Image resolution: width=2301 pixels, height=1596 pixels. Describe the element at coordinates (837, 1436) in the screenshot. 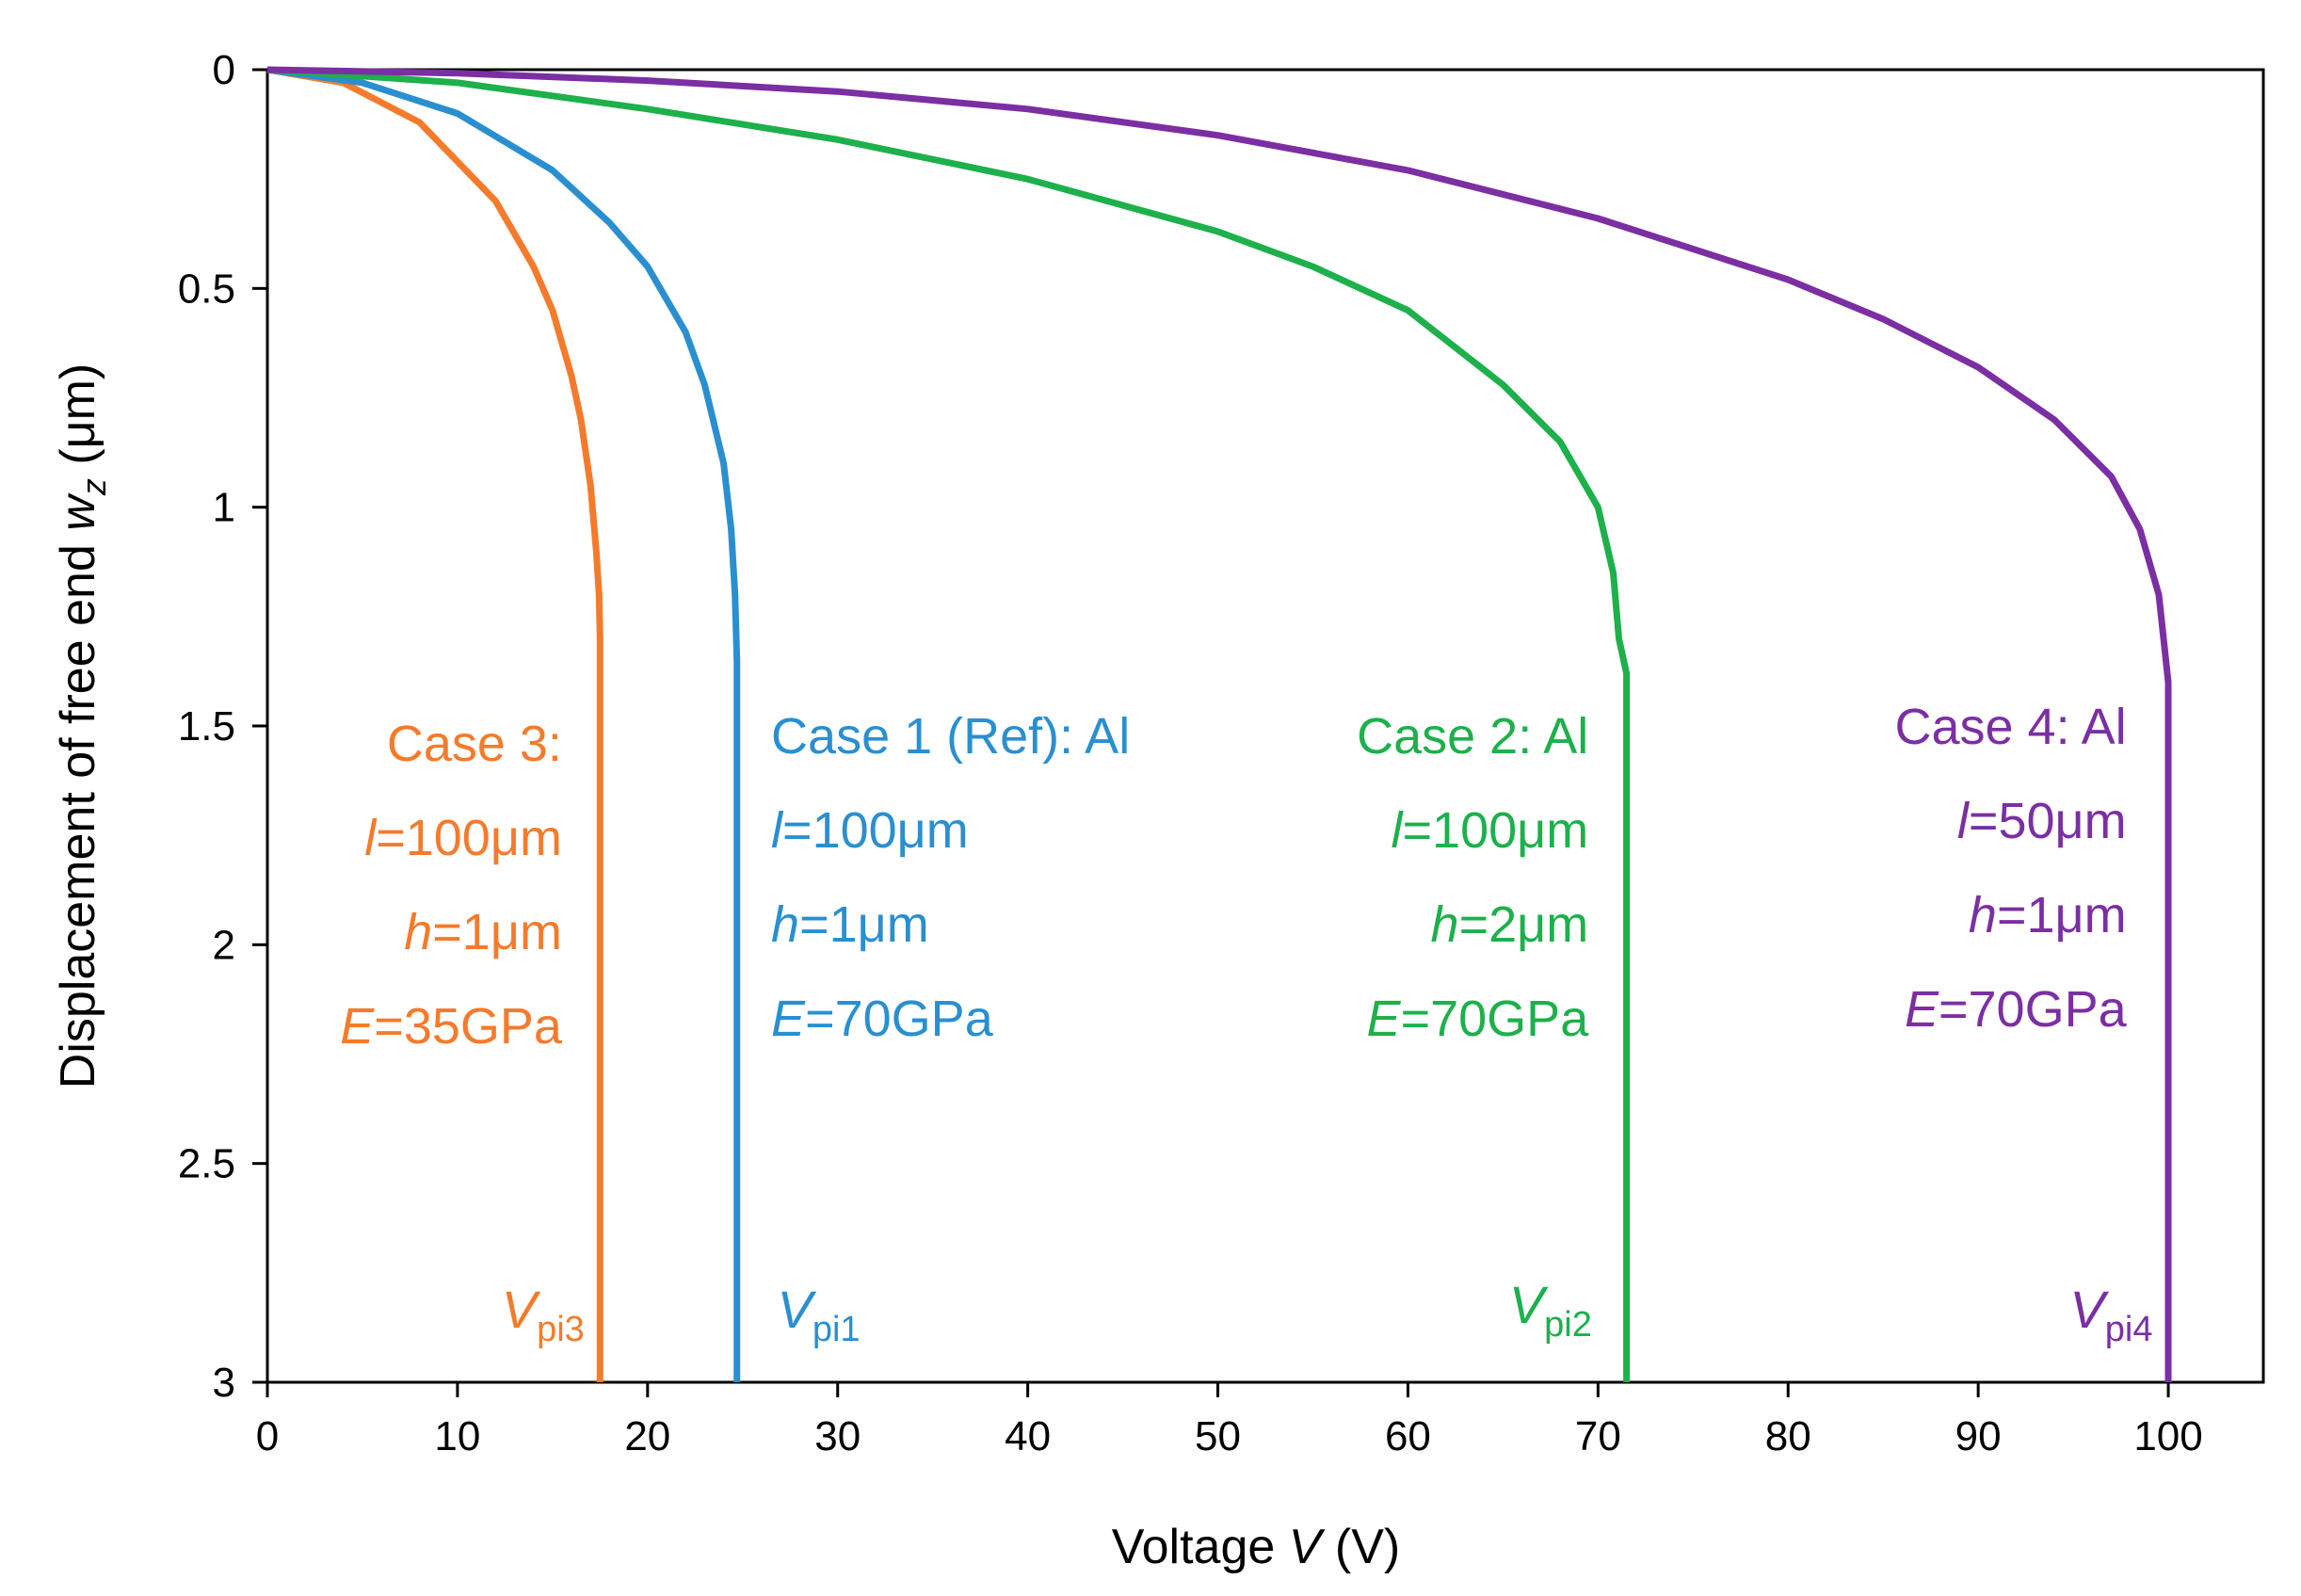

I see `x-tick-label: 30` at that location.